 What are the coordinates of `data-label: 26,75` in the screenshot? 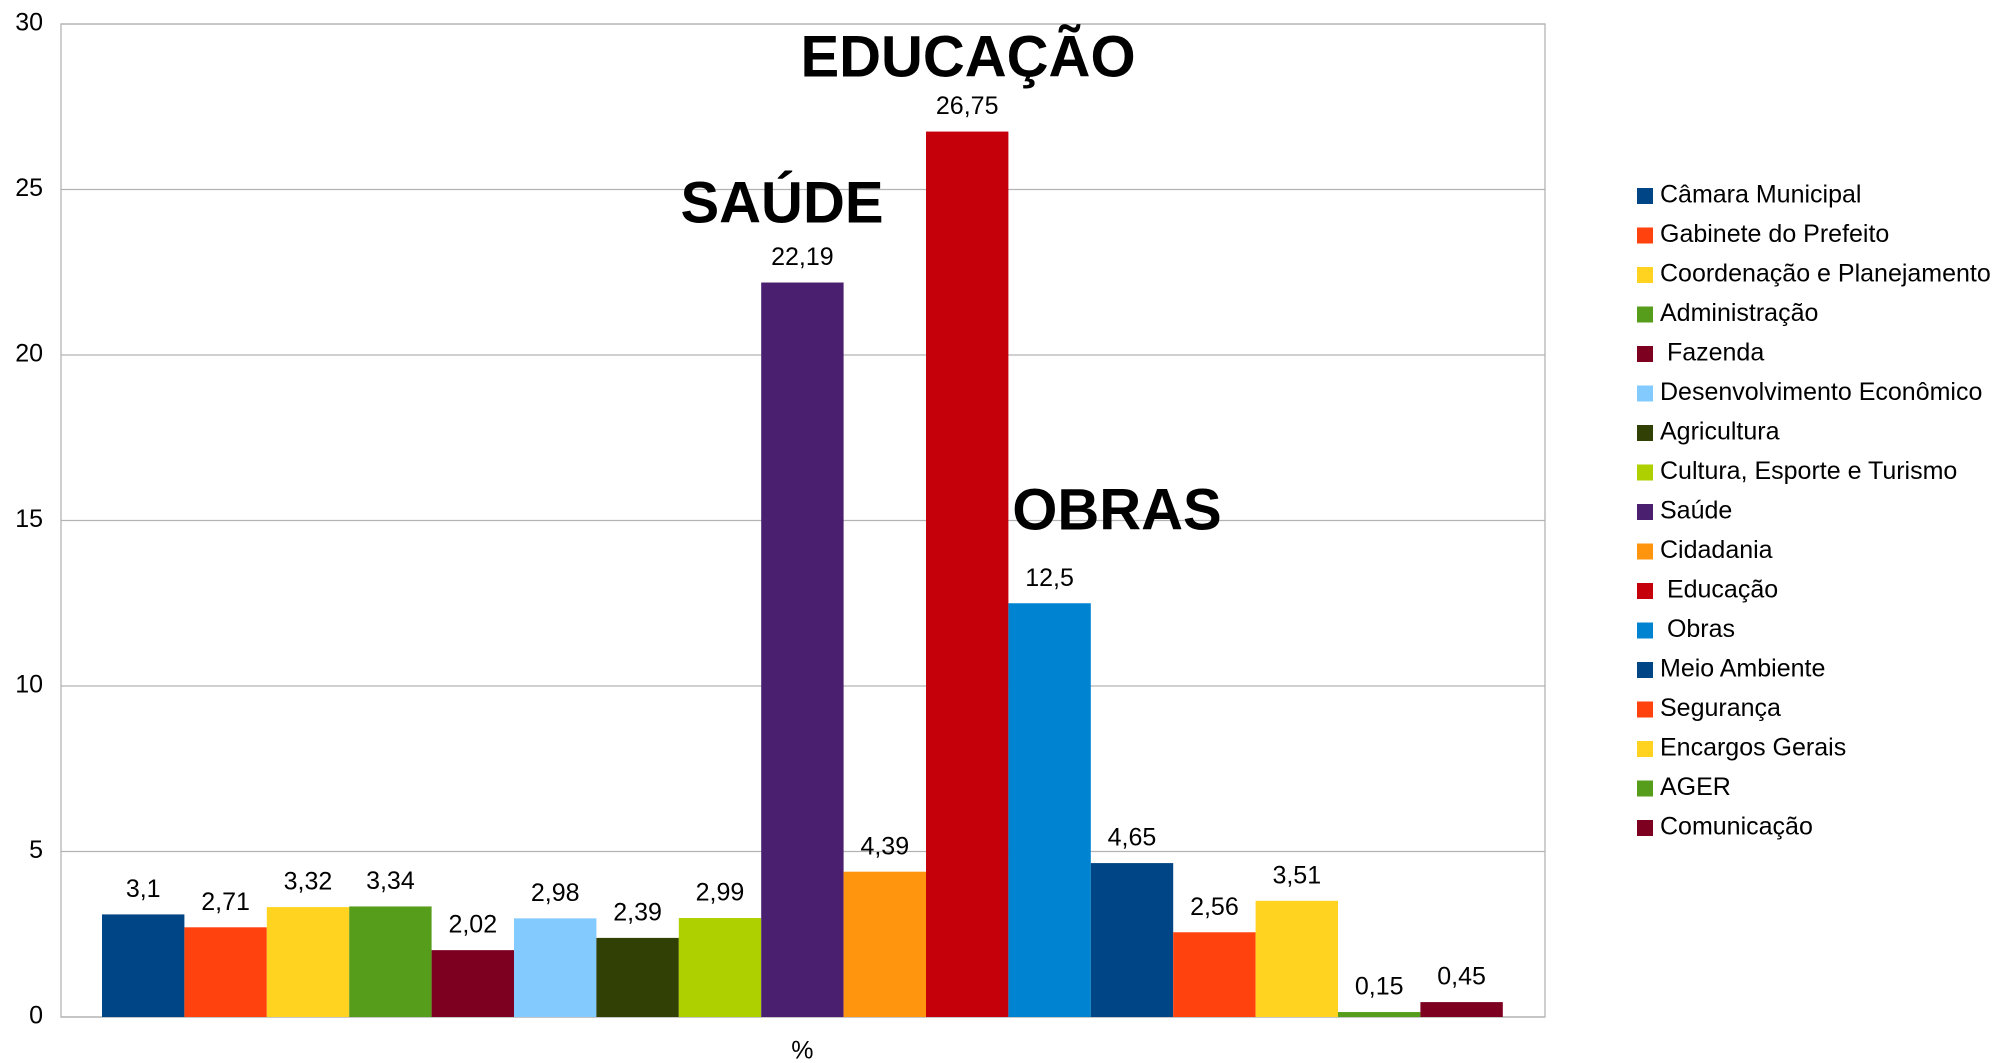 It's located at (967, 106).